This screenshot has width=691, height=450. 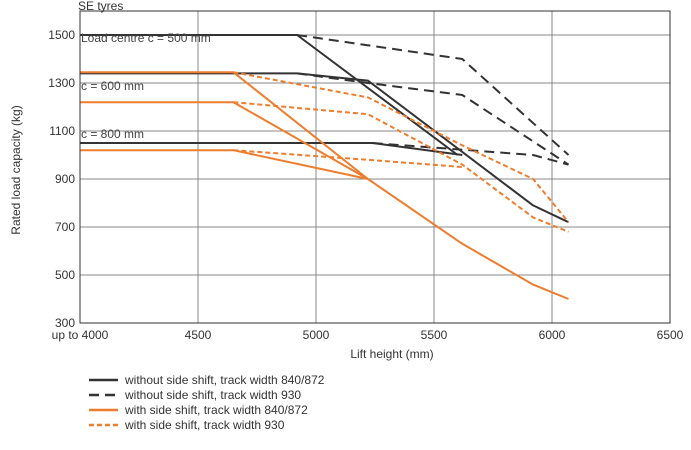 What do you see at coordinates (62, 131) in the screenshot?
I see `y-tick-label: 1100` at bounding box center [62, 131].